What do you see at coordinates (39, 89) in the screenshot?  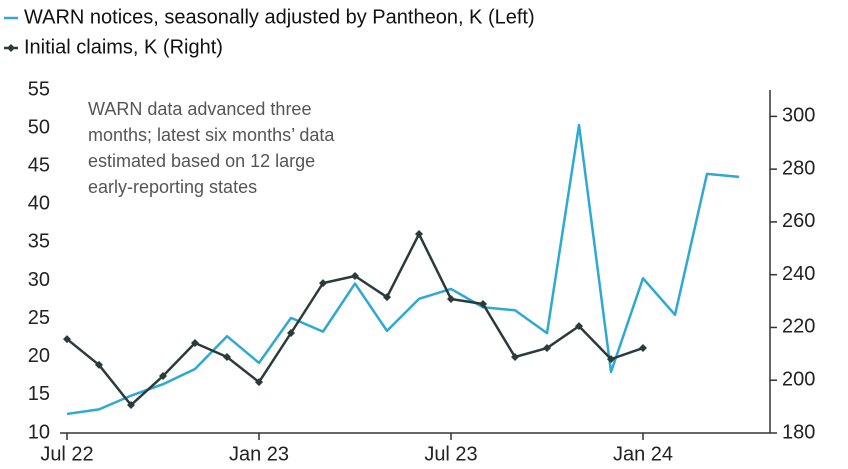 I see `y-tick-label: 55` at bounding box center [39, 89].